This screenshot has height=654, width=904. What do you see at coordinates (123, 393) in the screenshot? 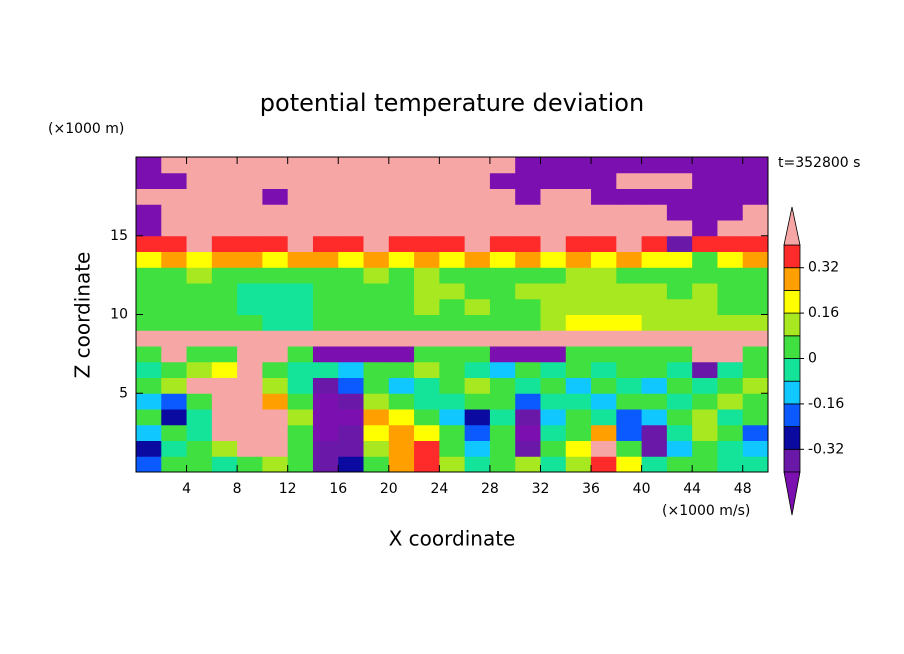
I see `y-tick-label: 5` at bounding box center [123, 393].